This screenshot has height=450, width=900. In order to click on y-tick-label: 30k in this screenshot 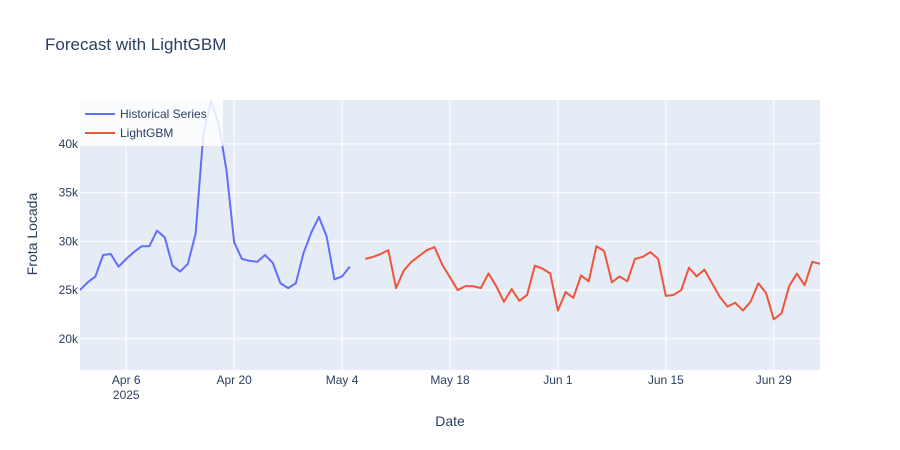, I will do `click(69, 241)`.